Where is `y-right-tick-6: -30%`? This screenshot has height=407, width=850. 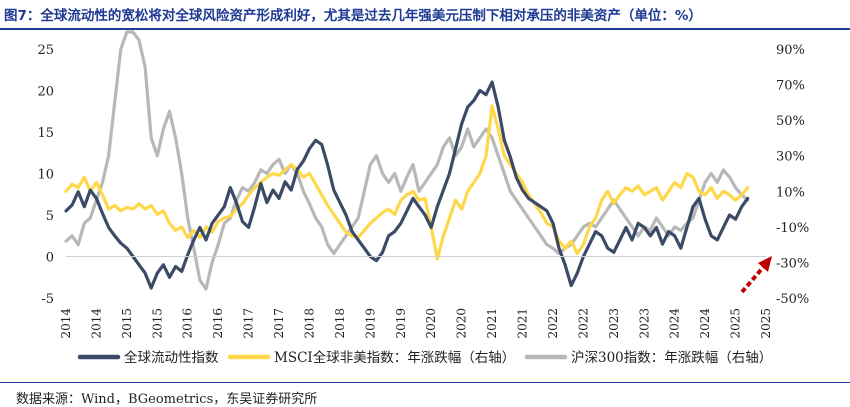 y-right-tick-6: -30% is located at coordinates (792, 263).